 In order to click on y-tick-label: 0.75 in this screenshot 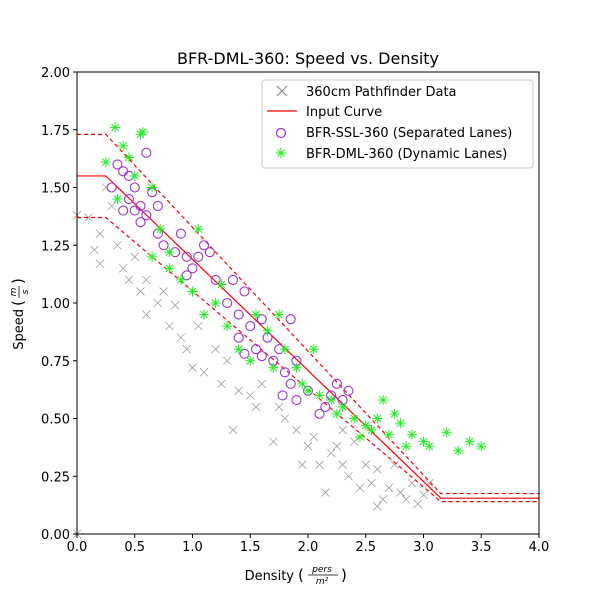, I will do `click(55, 362)`.